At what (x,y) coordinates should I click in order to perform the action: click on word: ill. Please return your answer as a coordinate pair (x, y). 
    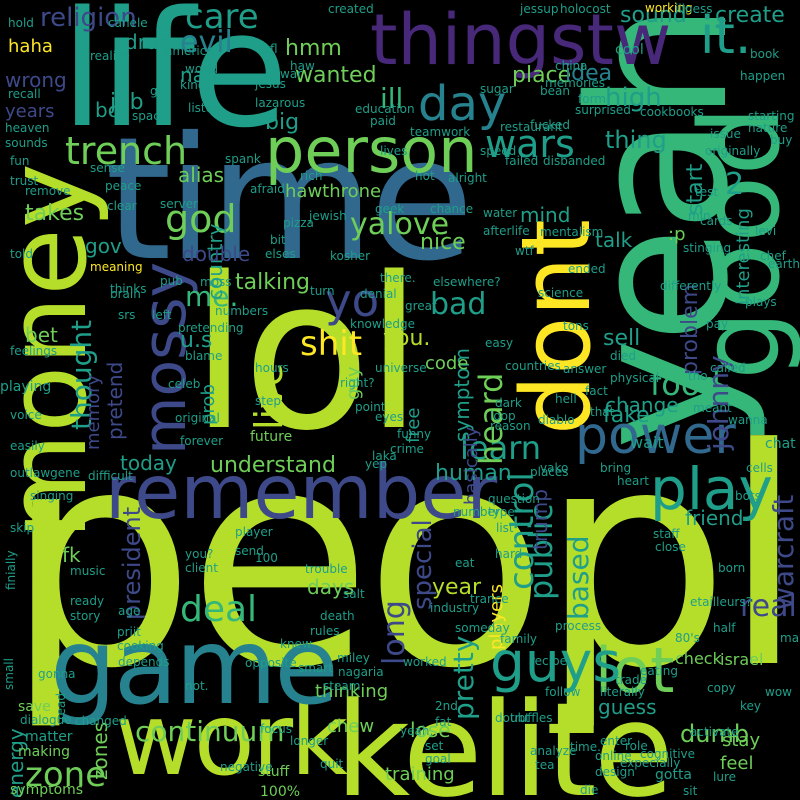
    Looking at the image, I should click on (392, 98).